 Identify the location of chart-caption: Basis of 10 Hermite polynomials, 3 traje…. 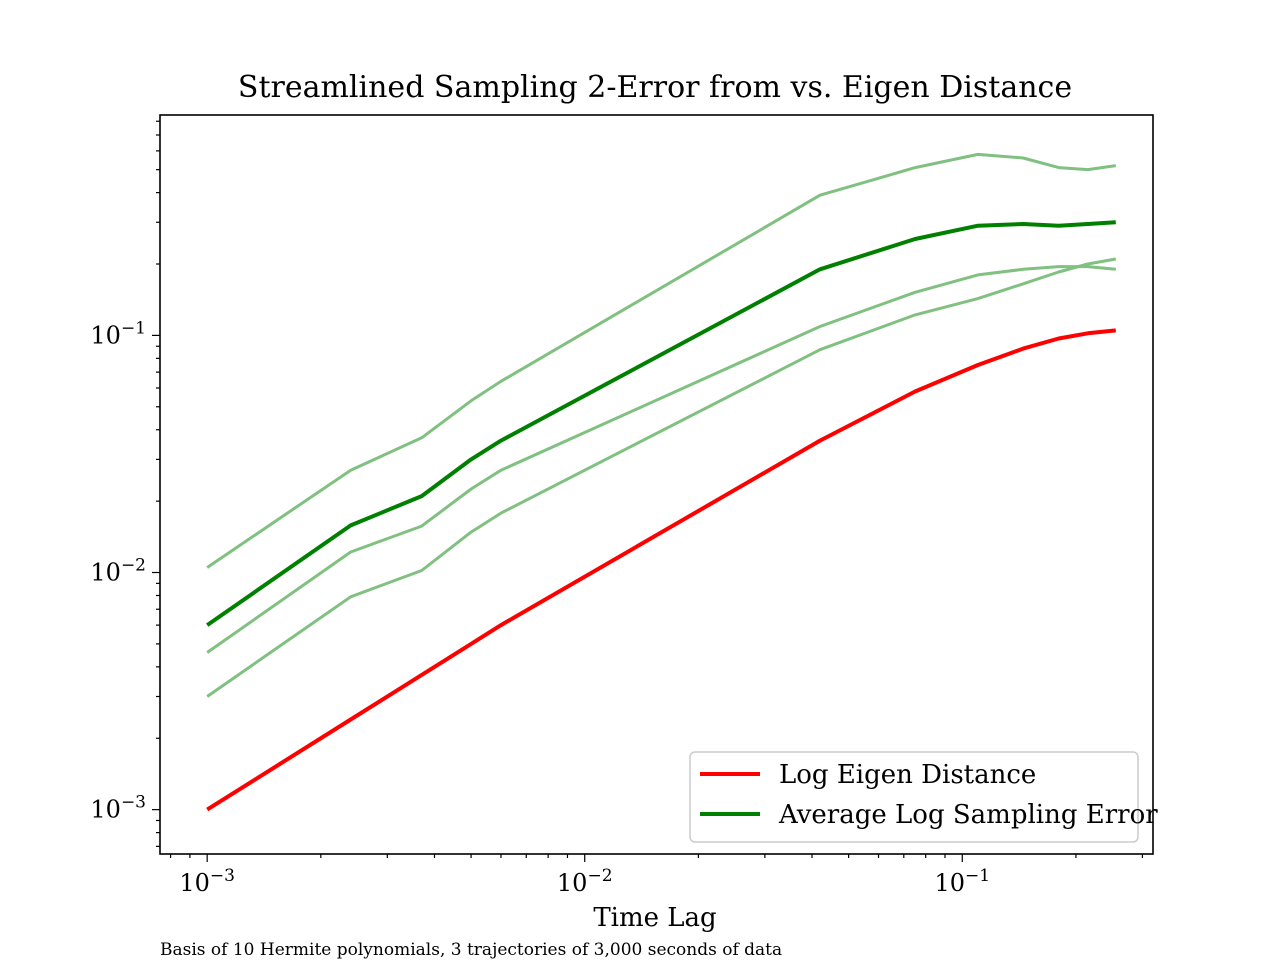
(471, 950).